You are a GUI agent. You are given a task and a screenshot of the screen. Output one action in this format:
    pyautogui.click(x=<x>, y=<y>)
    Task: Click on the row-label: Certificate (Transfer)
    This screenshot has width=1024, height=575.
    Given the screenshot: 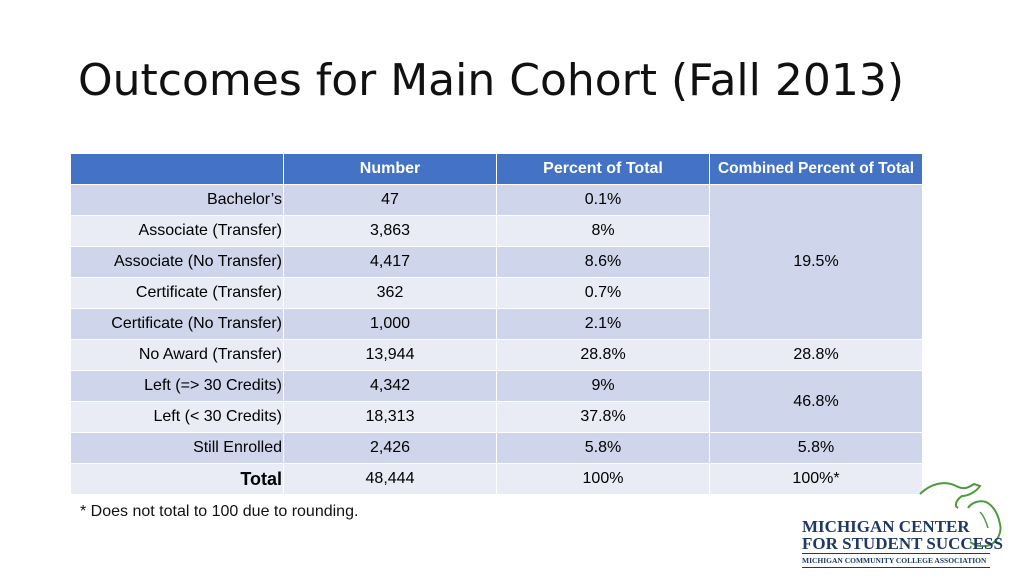 What is the action you would take?
    pyautogui.click(x=177, y=293)
    